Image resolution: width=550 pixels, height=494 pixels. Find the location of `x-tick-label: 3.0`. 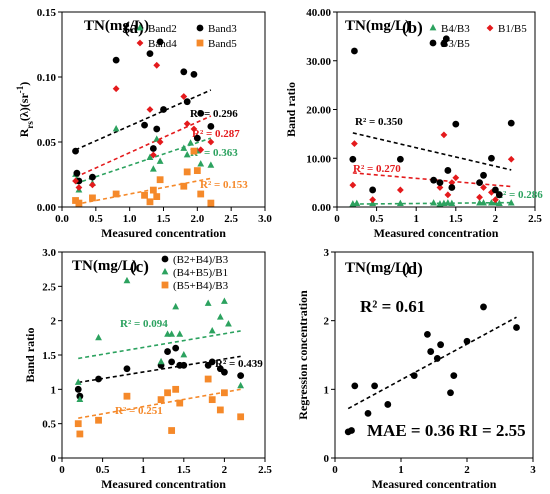

x-tick-label: 3.0 is located at coordinates (265, 219).